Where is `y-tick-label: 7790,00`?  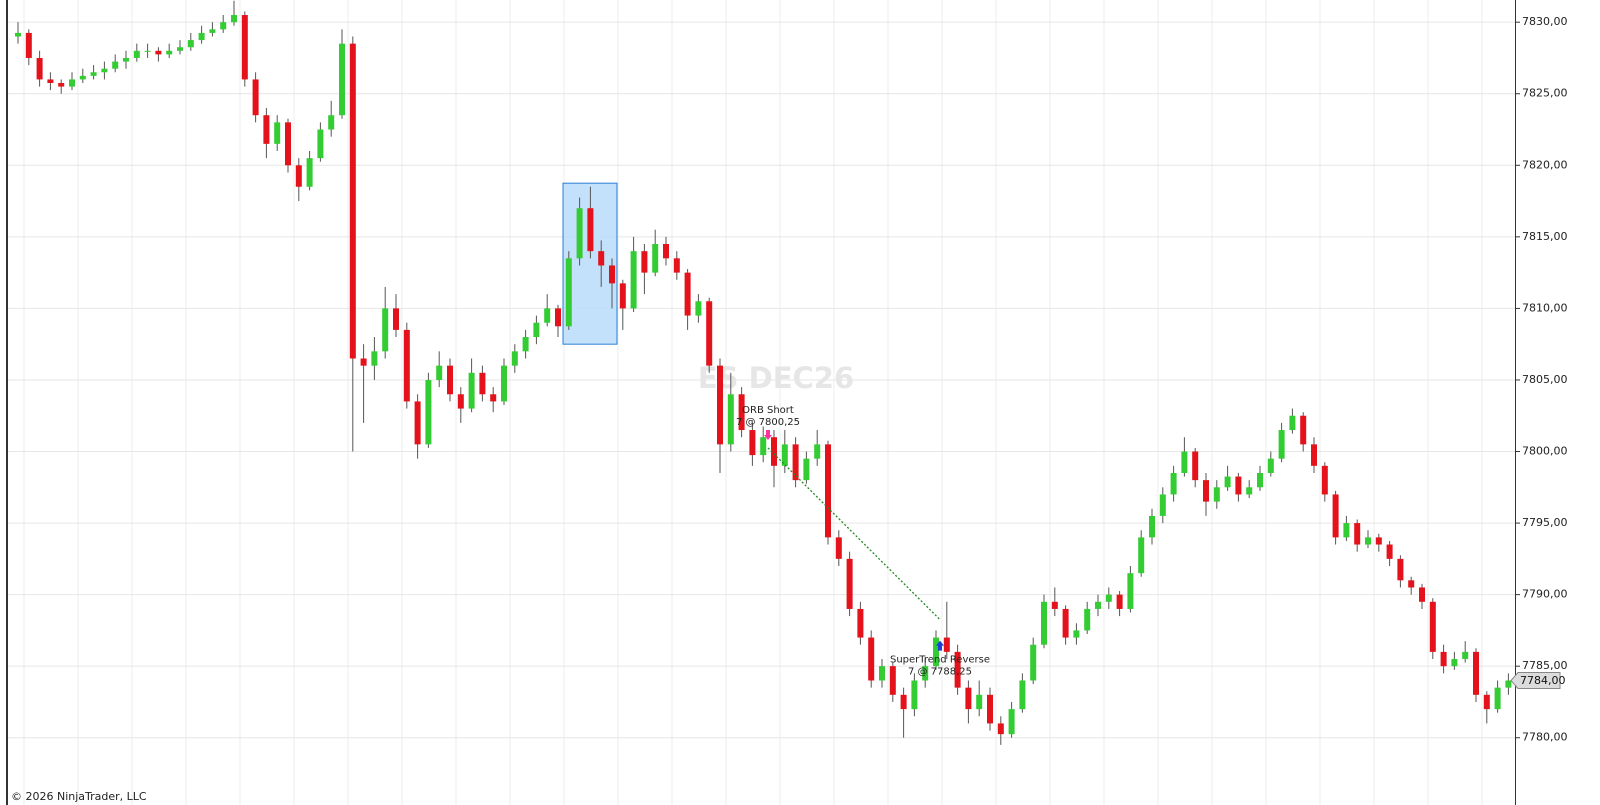 y-tick-label: 7790,00 is located at coordinates (1545, 594).